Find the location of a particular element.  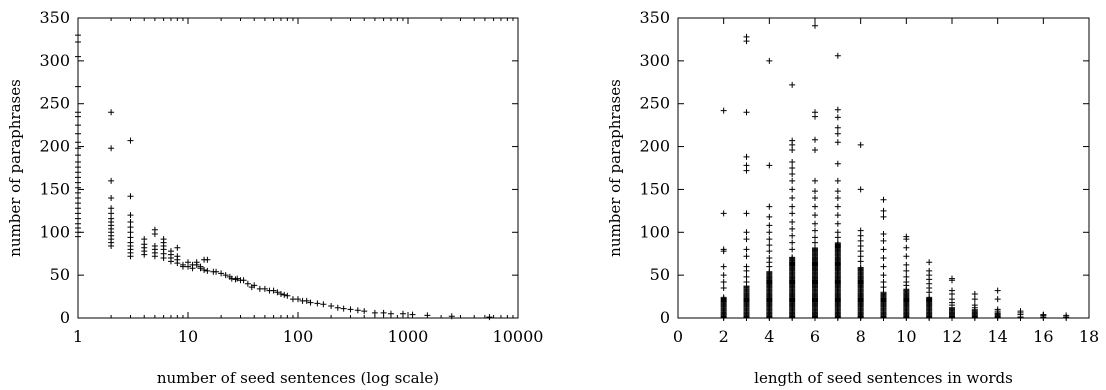

x-tick-label: 8 is located at coordinates (861, 336).